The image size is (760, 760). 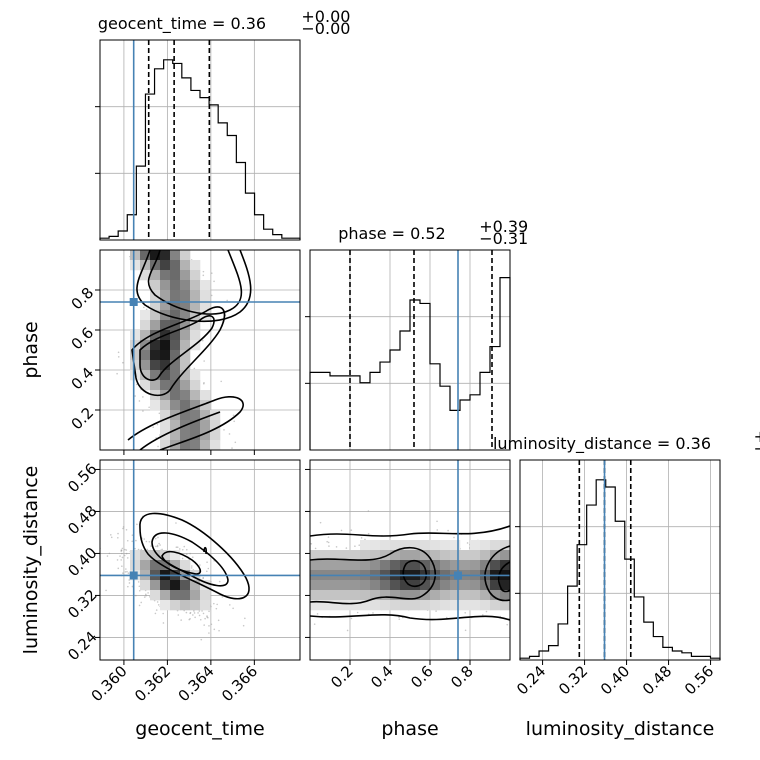 I want to click on hist-geocent_time-title: geocent_time = 0.36, so click(x=182, y=24).